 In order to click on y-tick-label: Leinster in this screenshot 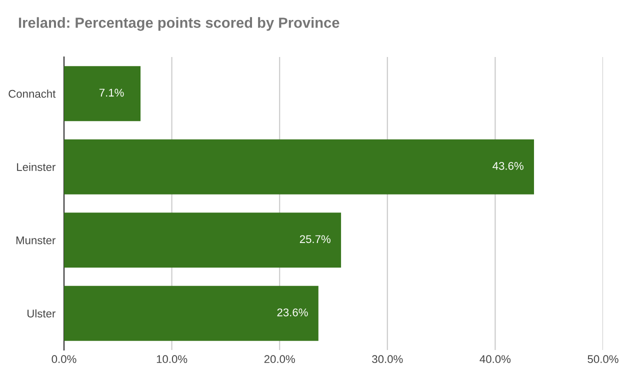, I will do `click(36, 167)`.